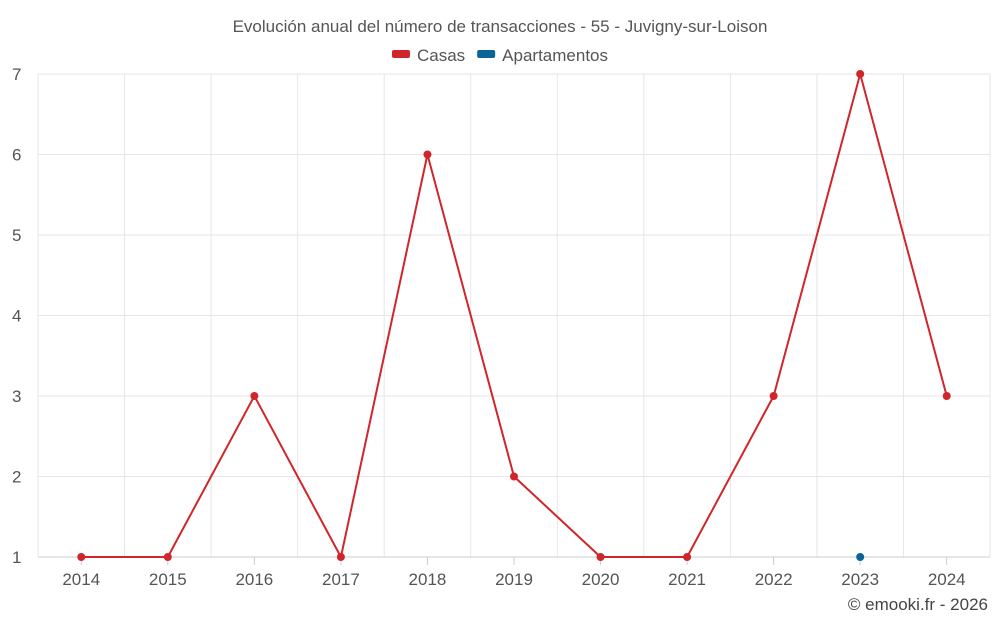 The height and width of the screenshot is (625, 1000). Describe the element at coordinates (168, 579) in the screenshot. I see `x-tick-label: 2015` at that location.